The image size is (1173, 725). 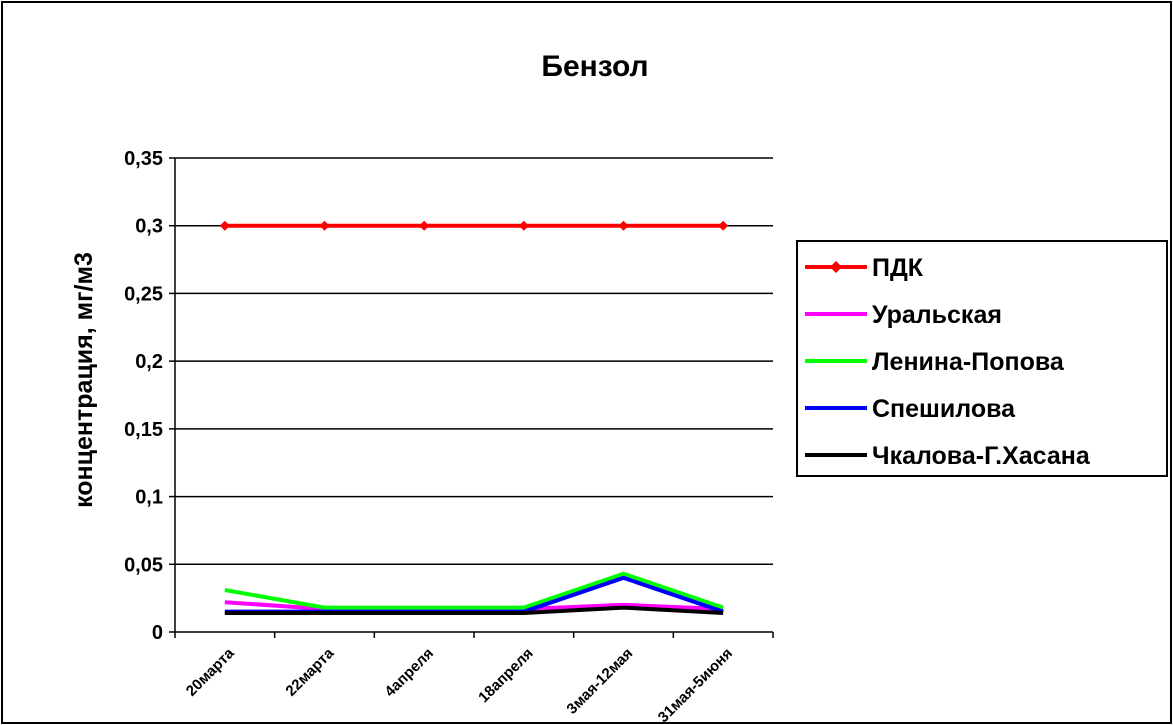 What do you see at coordinates (143, 565) in the screenshot?
I see `y-tick-label: 0,05` at bounding box center [143, 565].